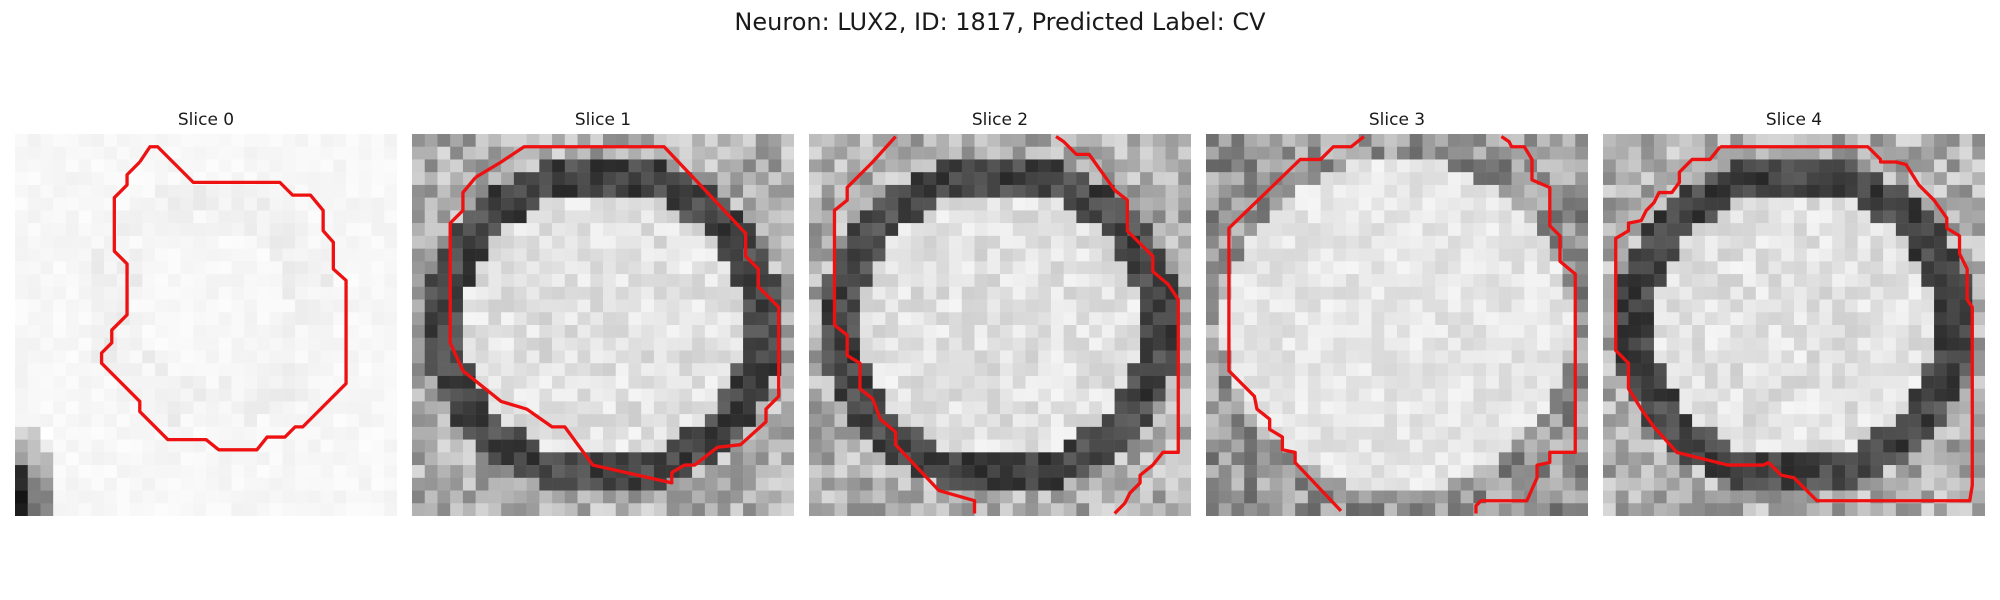 The width and height of the screenshot is (2000, 600). Describe the element at coordinates (603, 120) in the screenshot. I see `slice-title: Slice 1` at that location.